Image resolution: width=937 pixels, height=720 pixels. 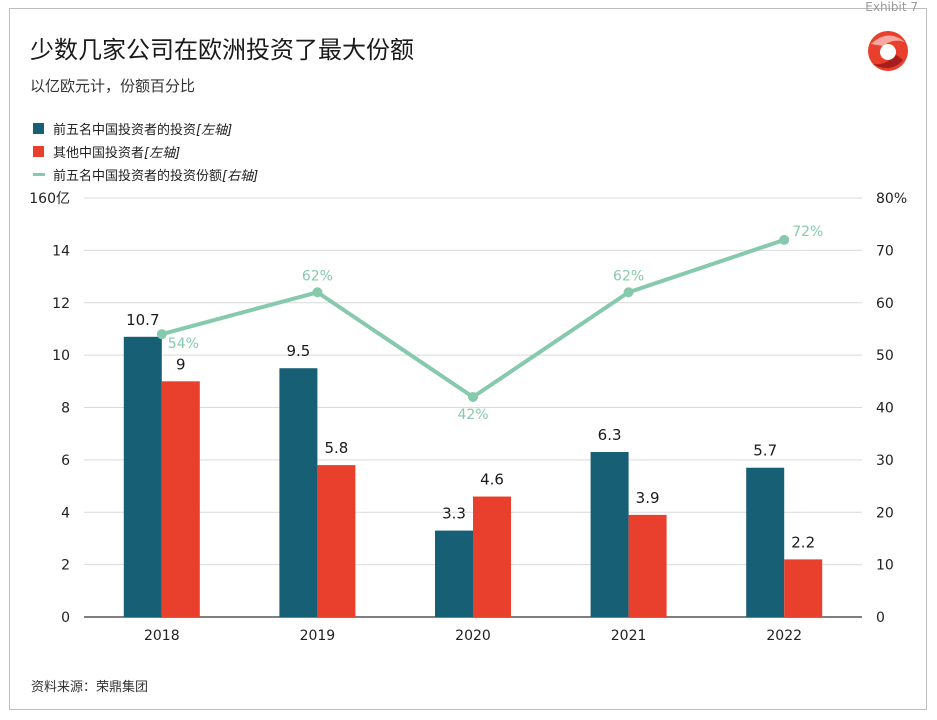 I want to click on left-axis-tick-label: 14, so click(x=61, y=251).